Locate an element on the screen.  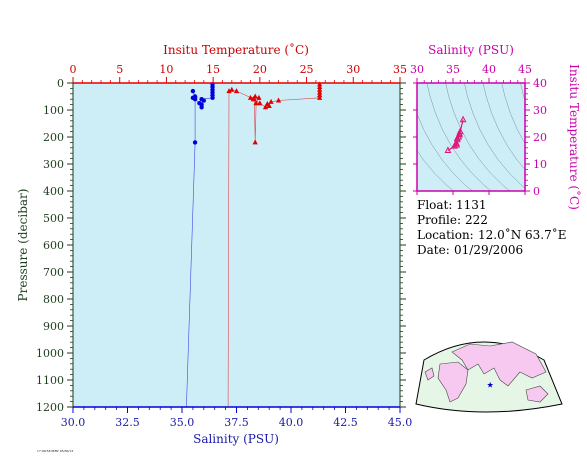
date-value: 01/29/2006 is located at coordinates (488, 250).